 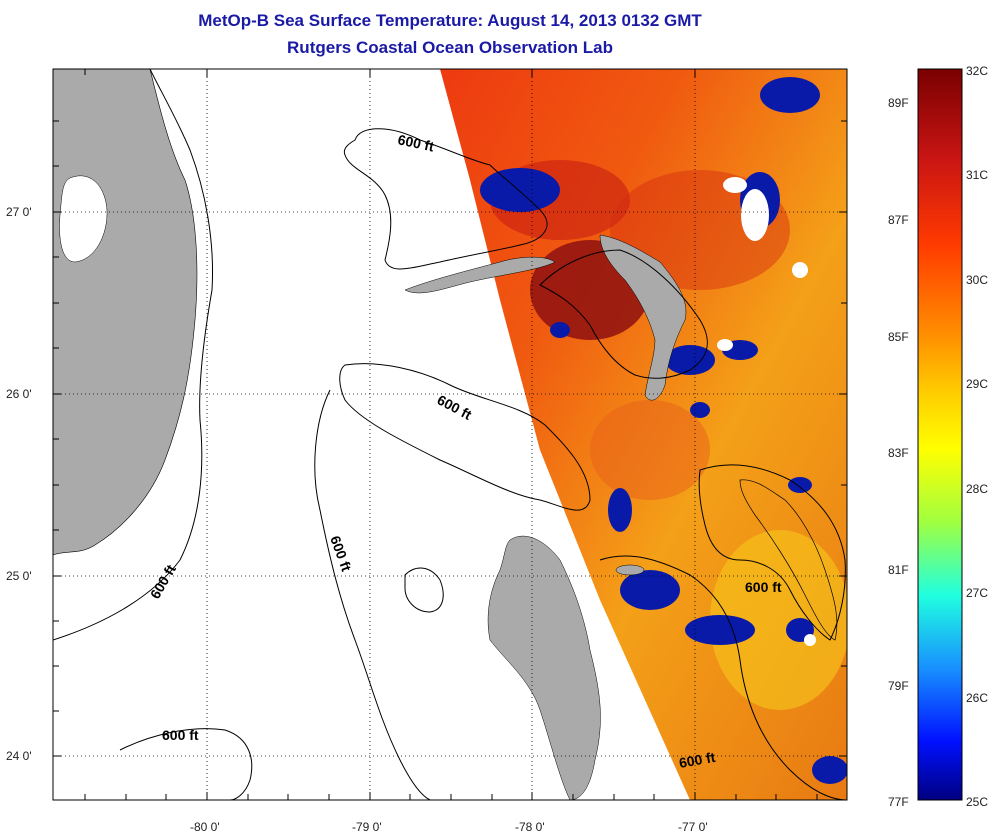 What do you see at coordinates (977, 698) in the screenshot?
I see `cb-c-26: 26C` at bounding box center [977, 698].